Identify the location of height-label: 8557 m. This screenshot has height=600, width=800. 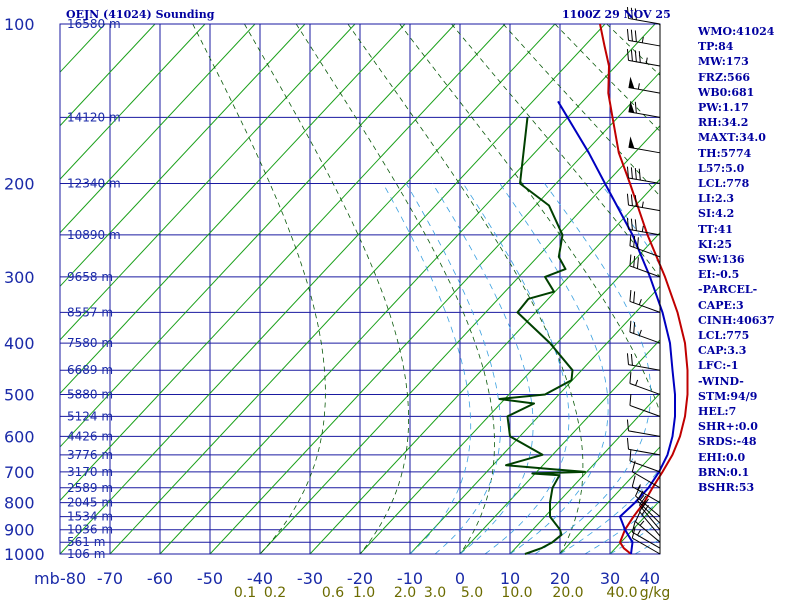
(90, 312).